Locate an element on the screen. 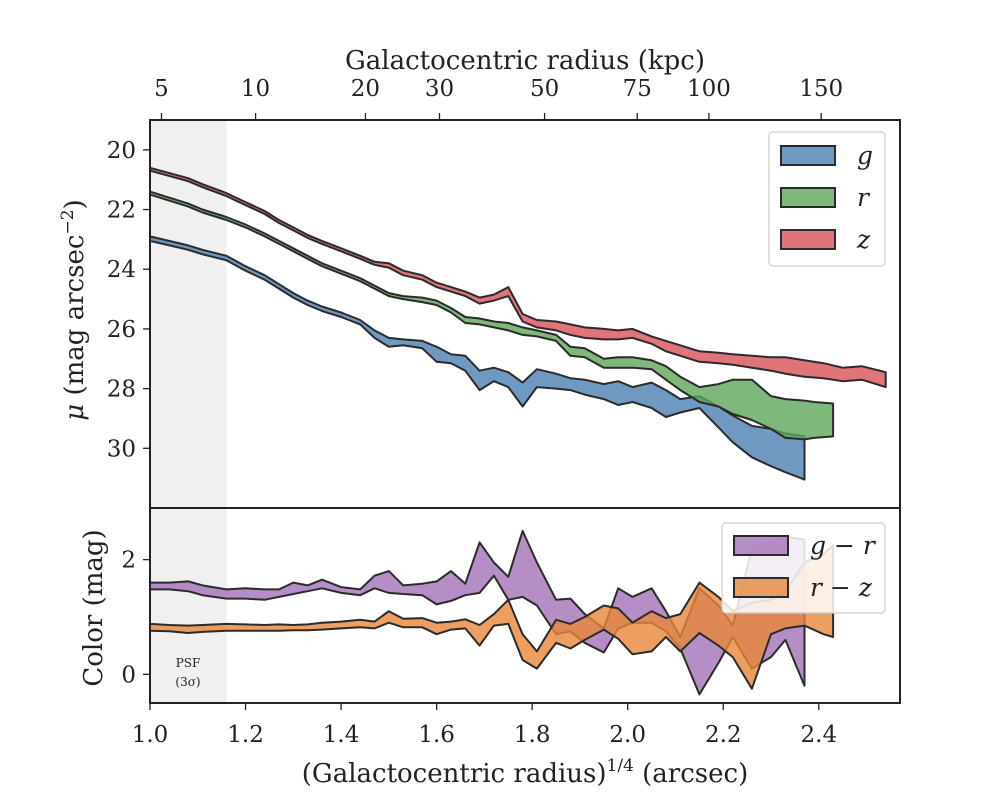  legend-label: g − r is located at coordinates (843, 545).